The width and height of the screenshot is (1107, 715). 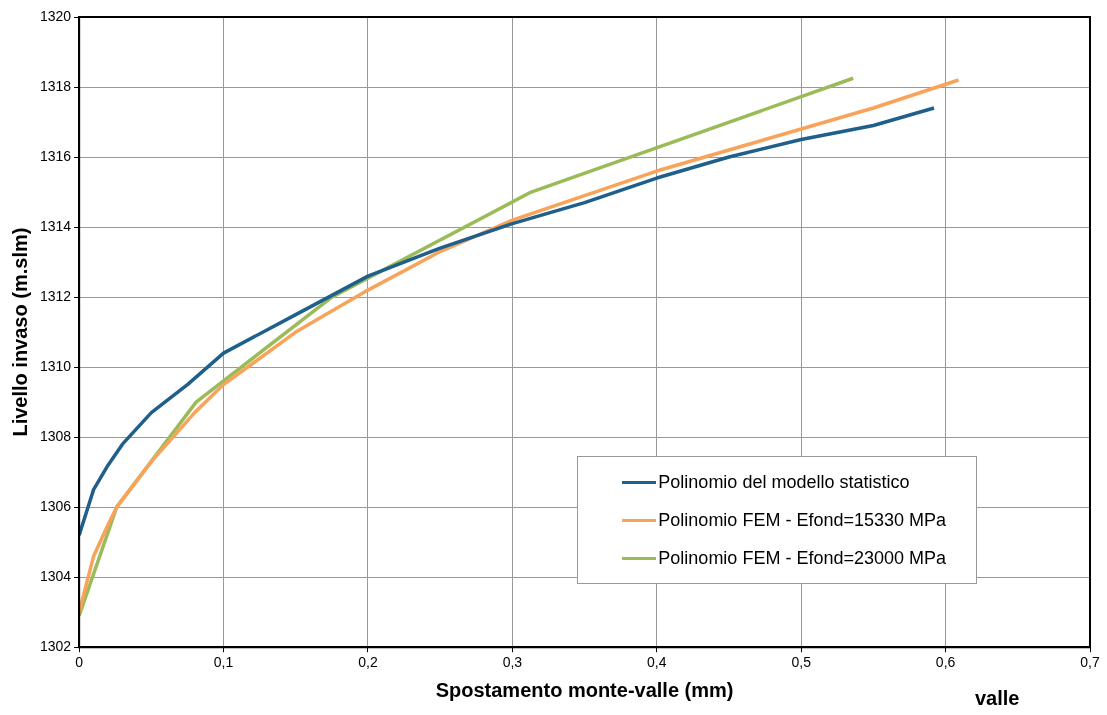 What do you see at coordinates (368, 662) in the screenshot?
I see `x-tick-label: 0,2` at bounding box center [368, 662].